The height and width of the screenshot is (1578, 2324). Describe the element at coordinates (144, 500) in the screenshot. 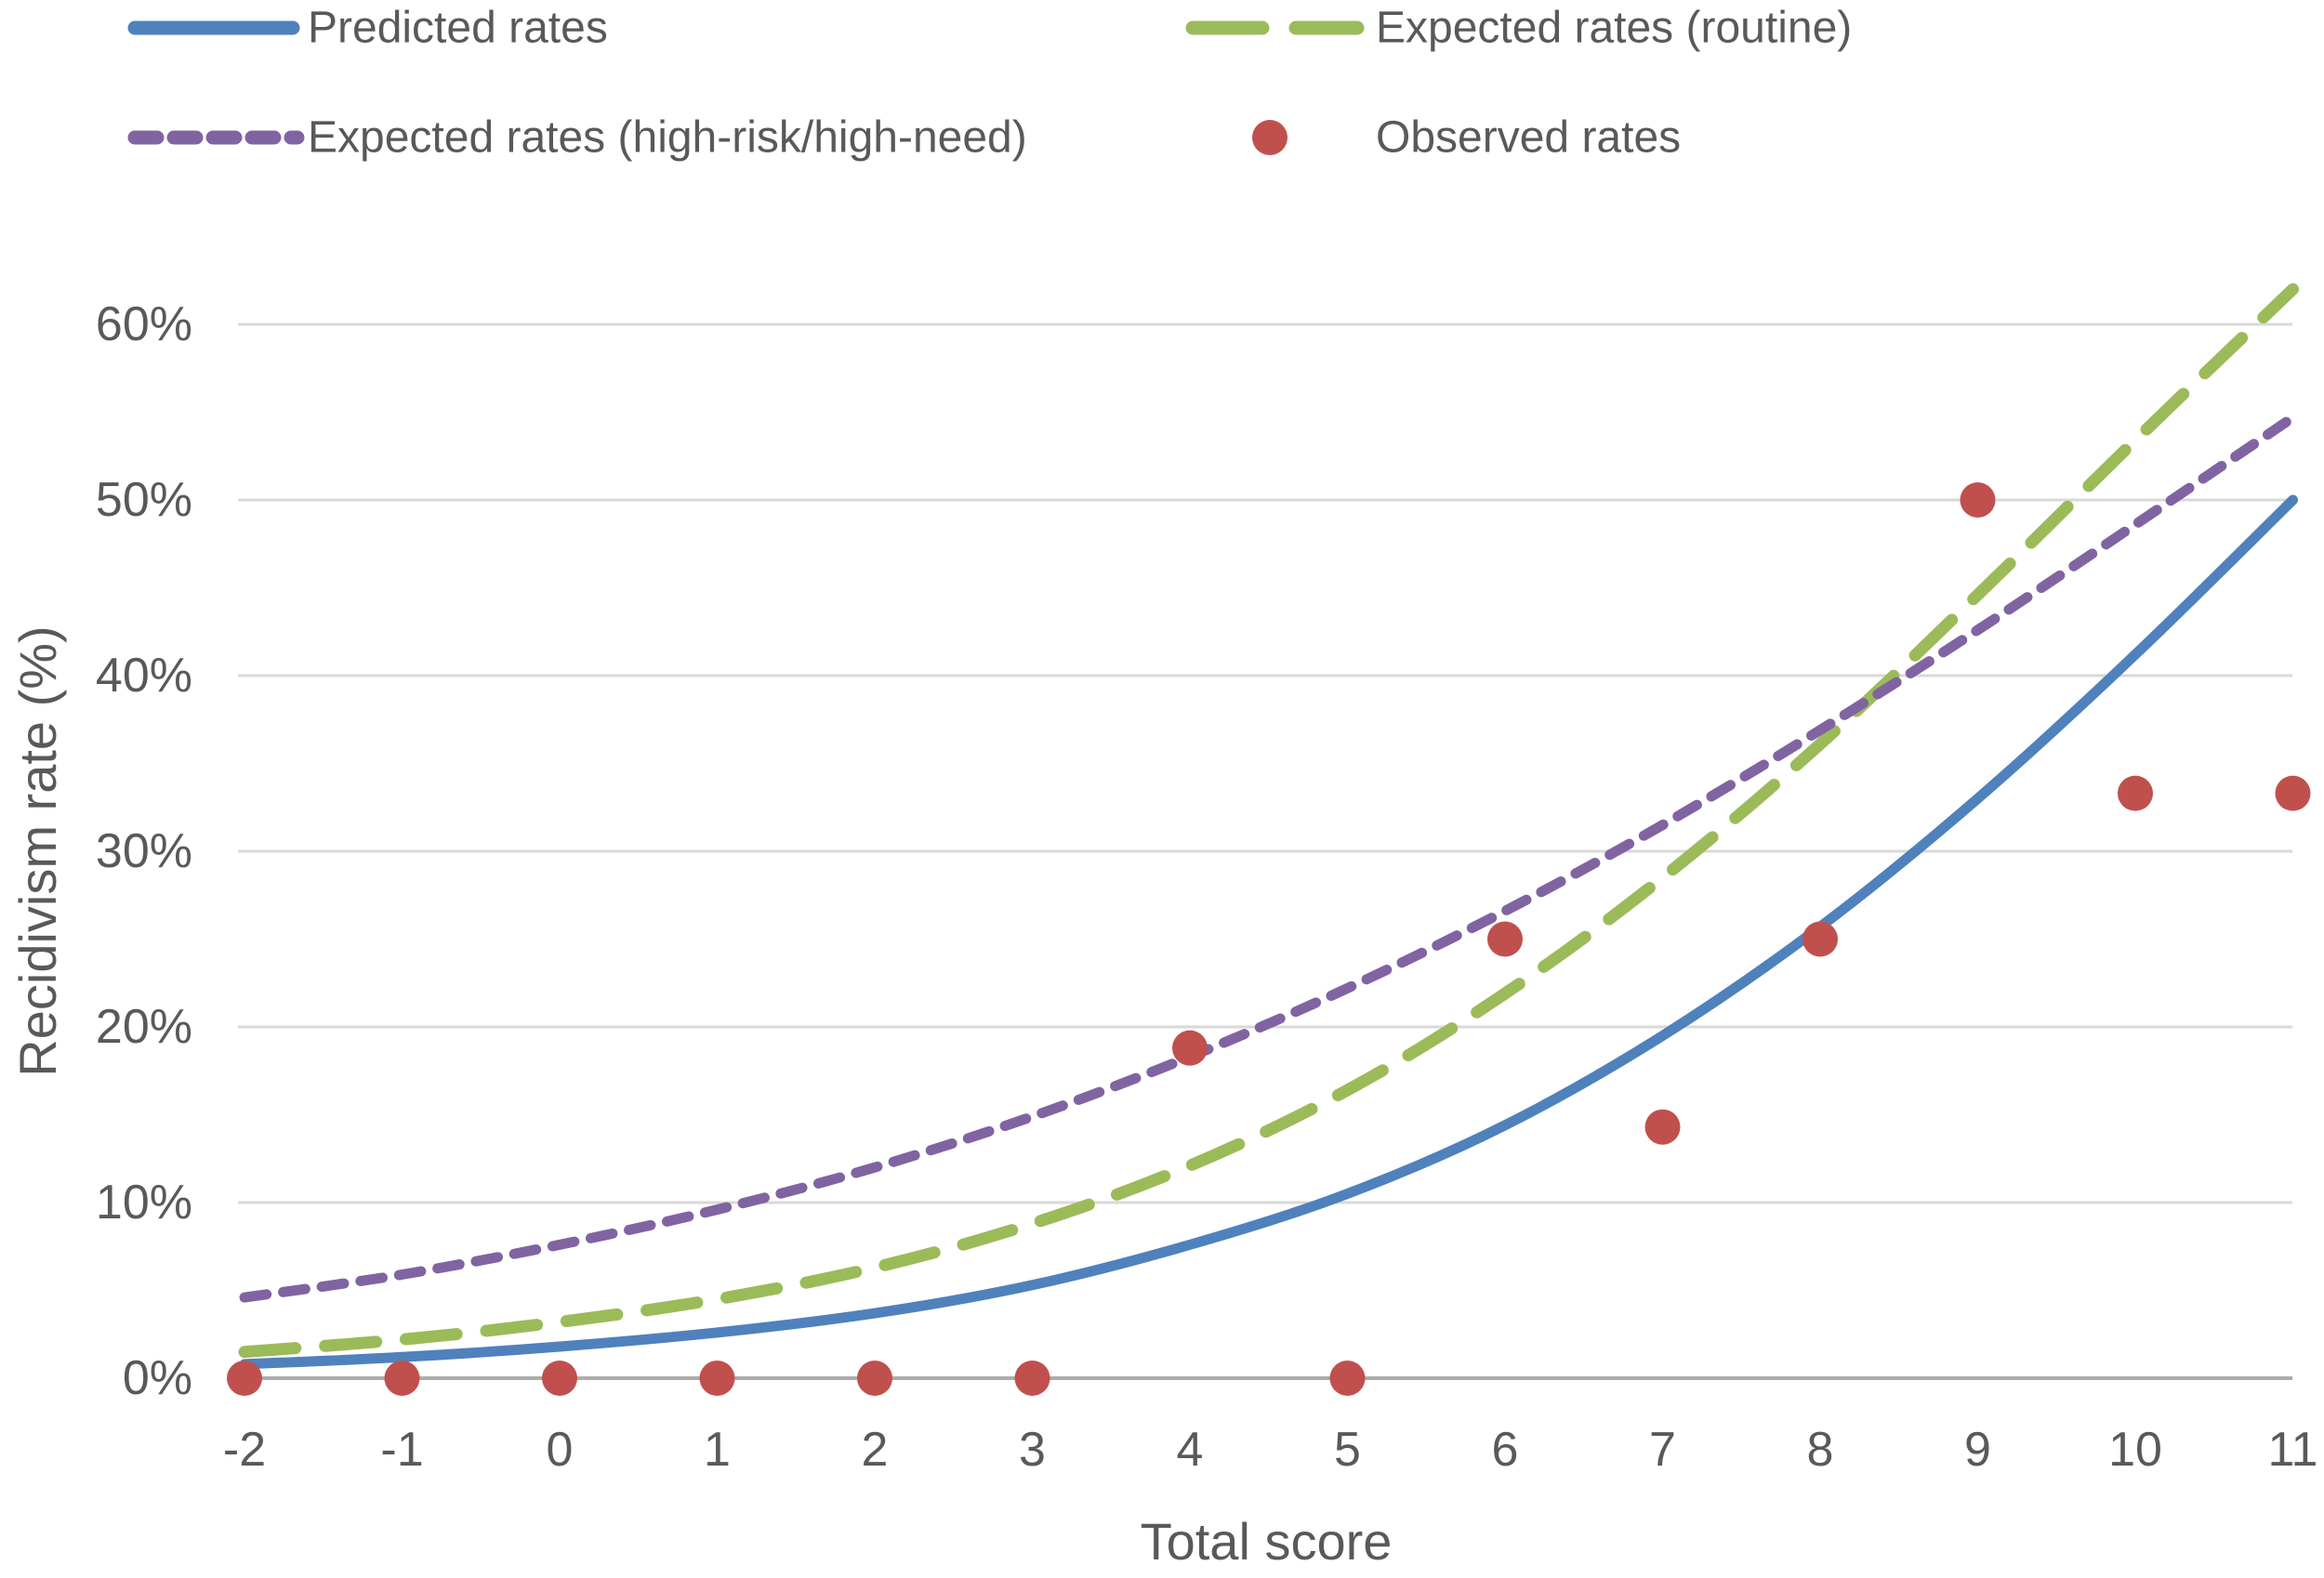

I see `y-tick-label: 50%` at that location.